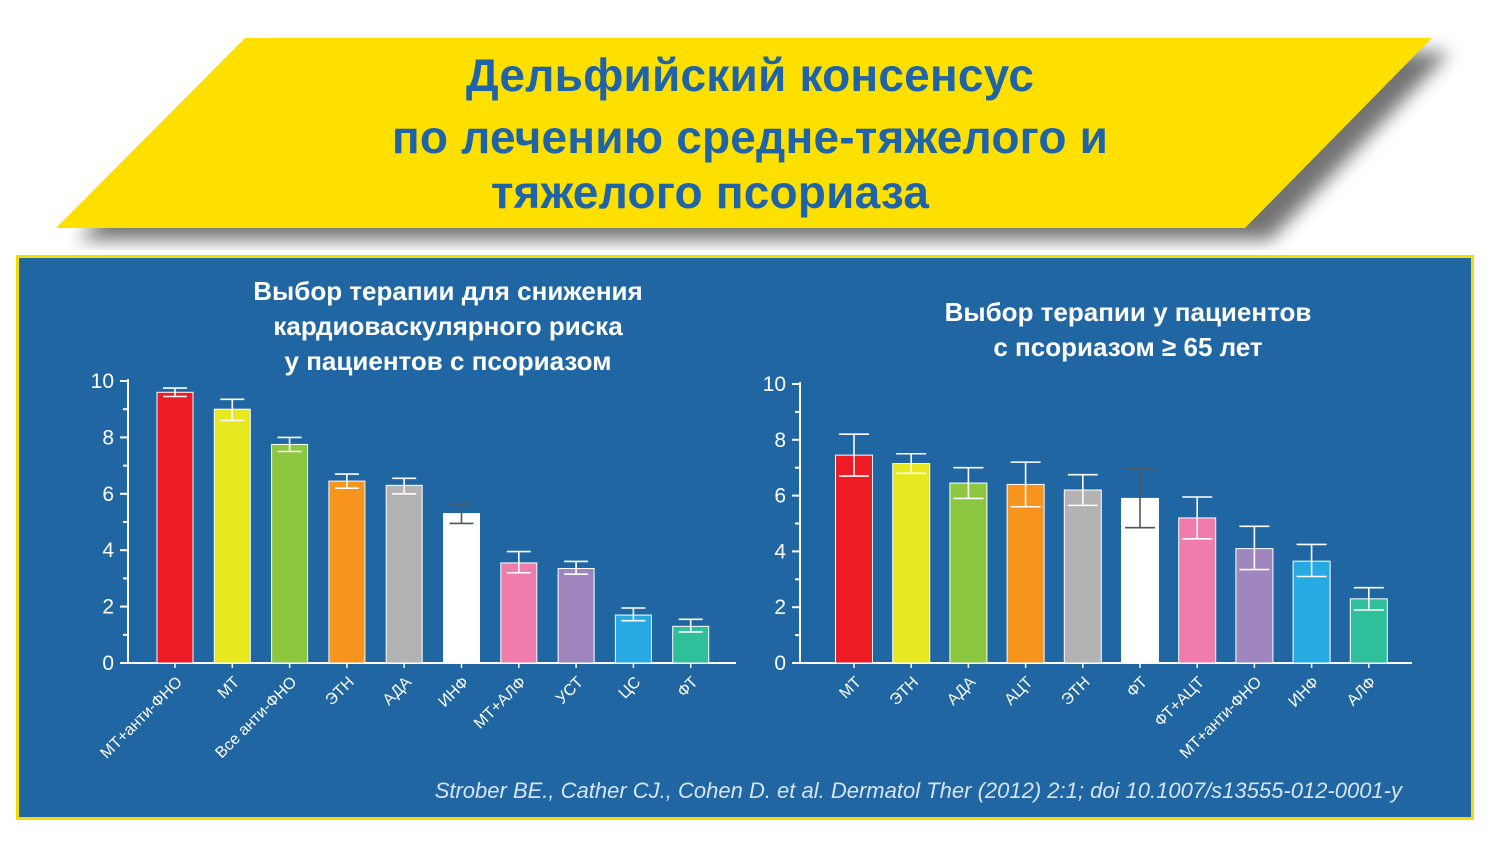 The image size is (1500, 853). Describe the element at coordinates (1137, 687) in the screenshot. I see `chart-2-x-tick-label: ФТ` at that location.